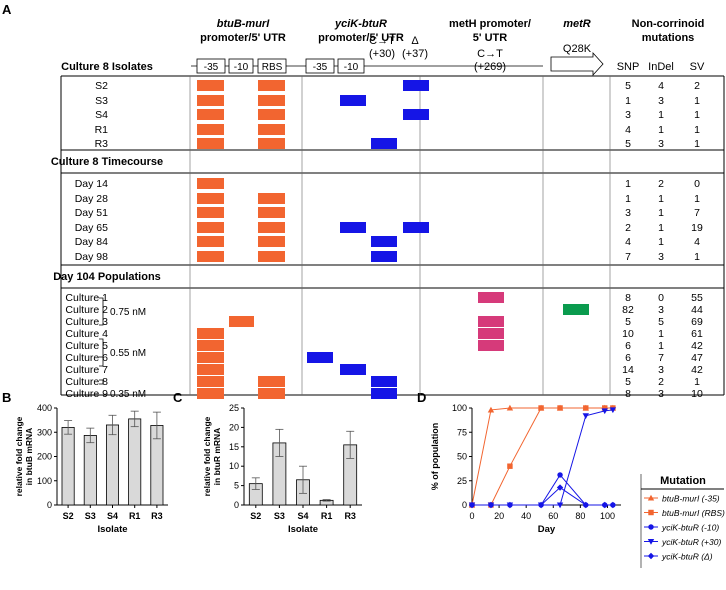  I want to click on y-tick-label: 400, so click(44, 408).